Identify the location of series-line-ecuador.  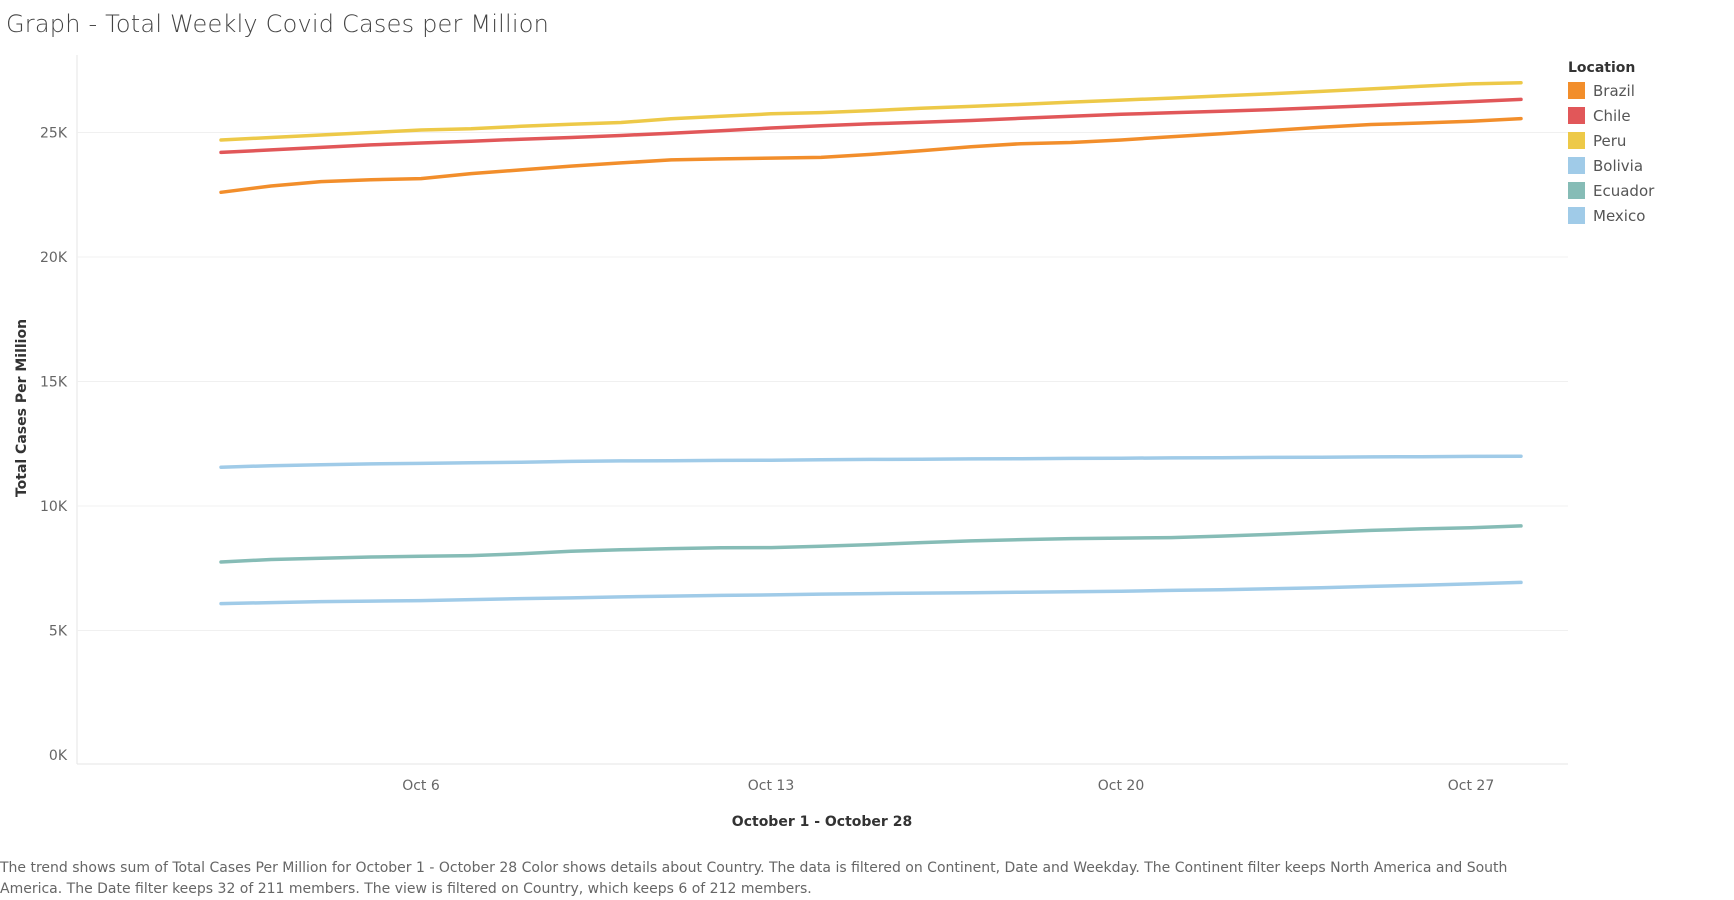
(871, 544).